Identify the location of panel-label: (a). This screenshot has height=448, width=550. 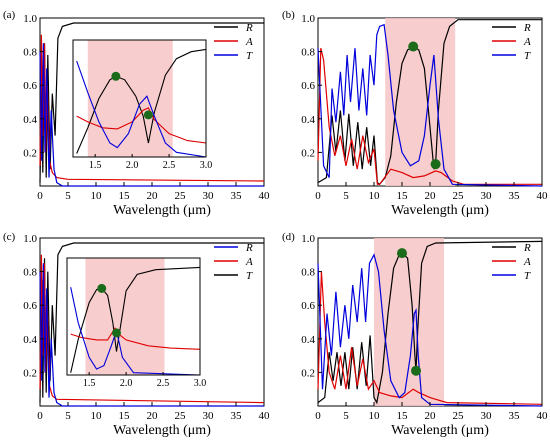
(9, 15).